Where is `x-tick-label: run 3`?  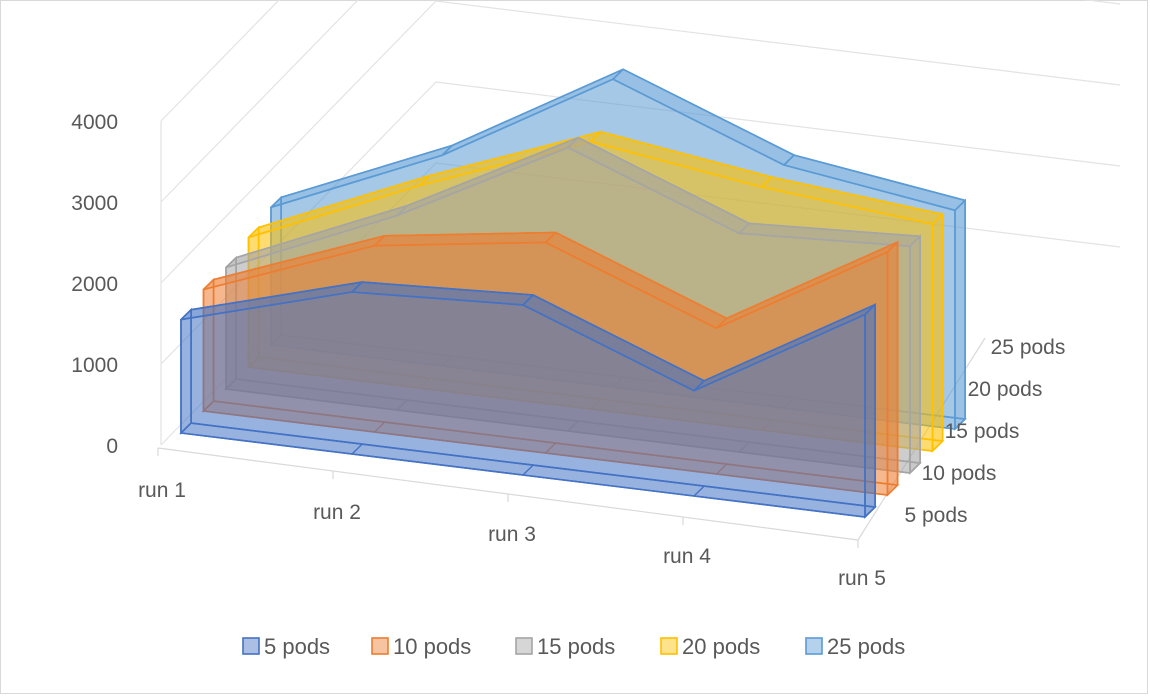 x-tick-label: run 3 is located at coordinates (512, 534).